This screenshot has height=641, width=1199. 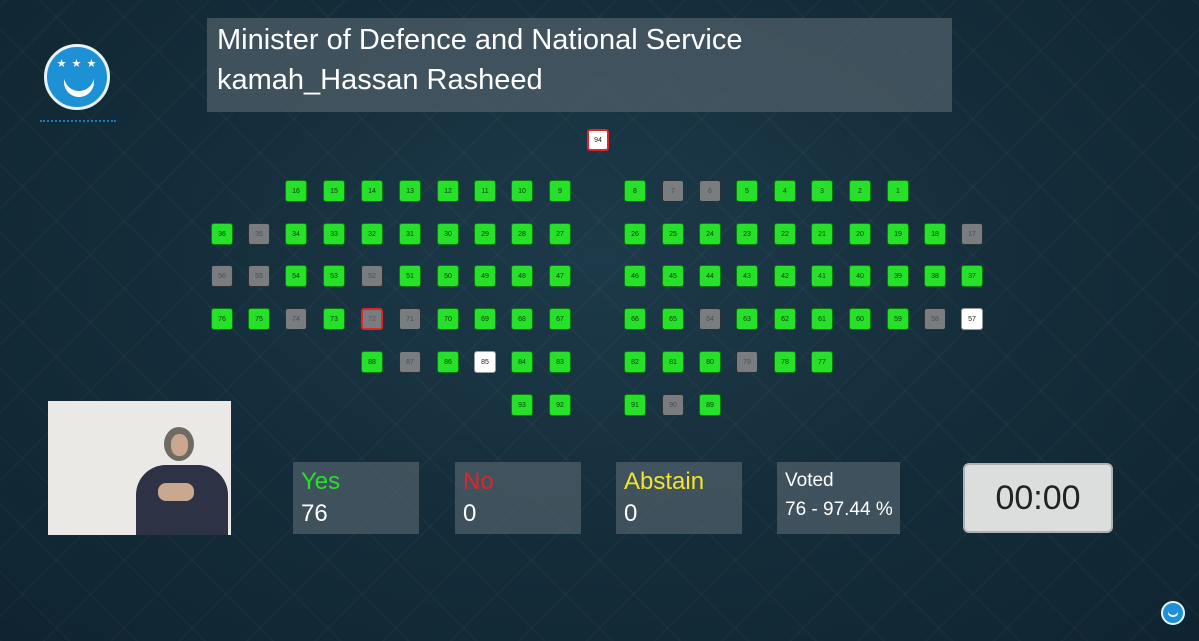 I want to click on seat-16: 16, so click(x=296, y=191).